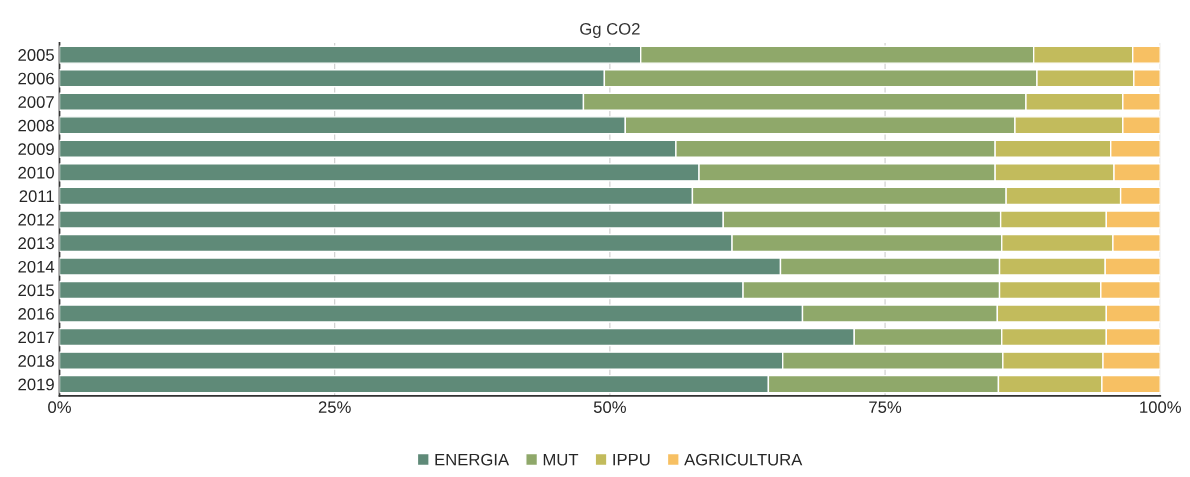 The image size is (1190, 477). I want to click on y-tick-label: 2014, so click(36, 266).